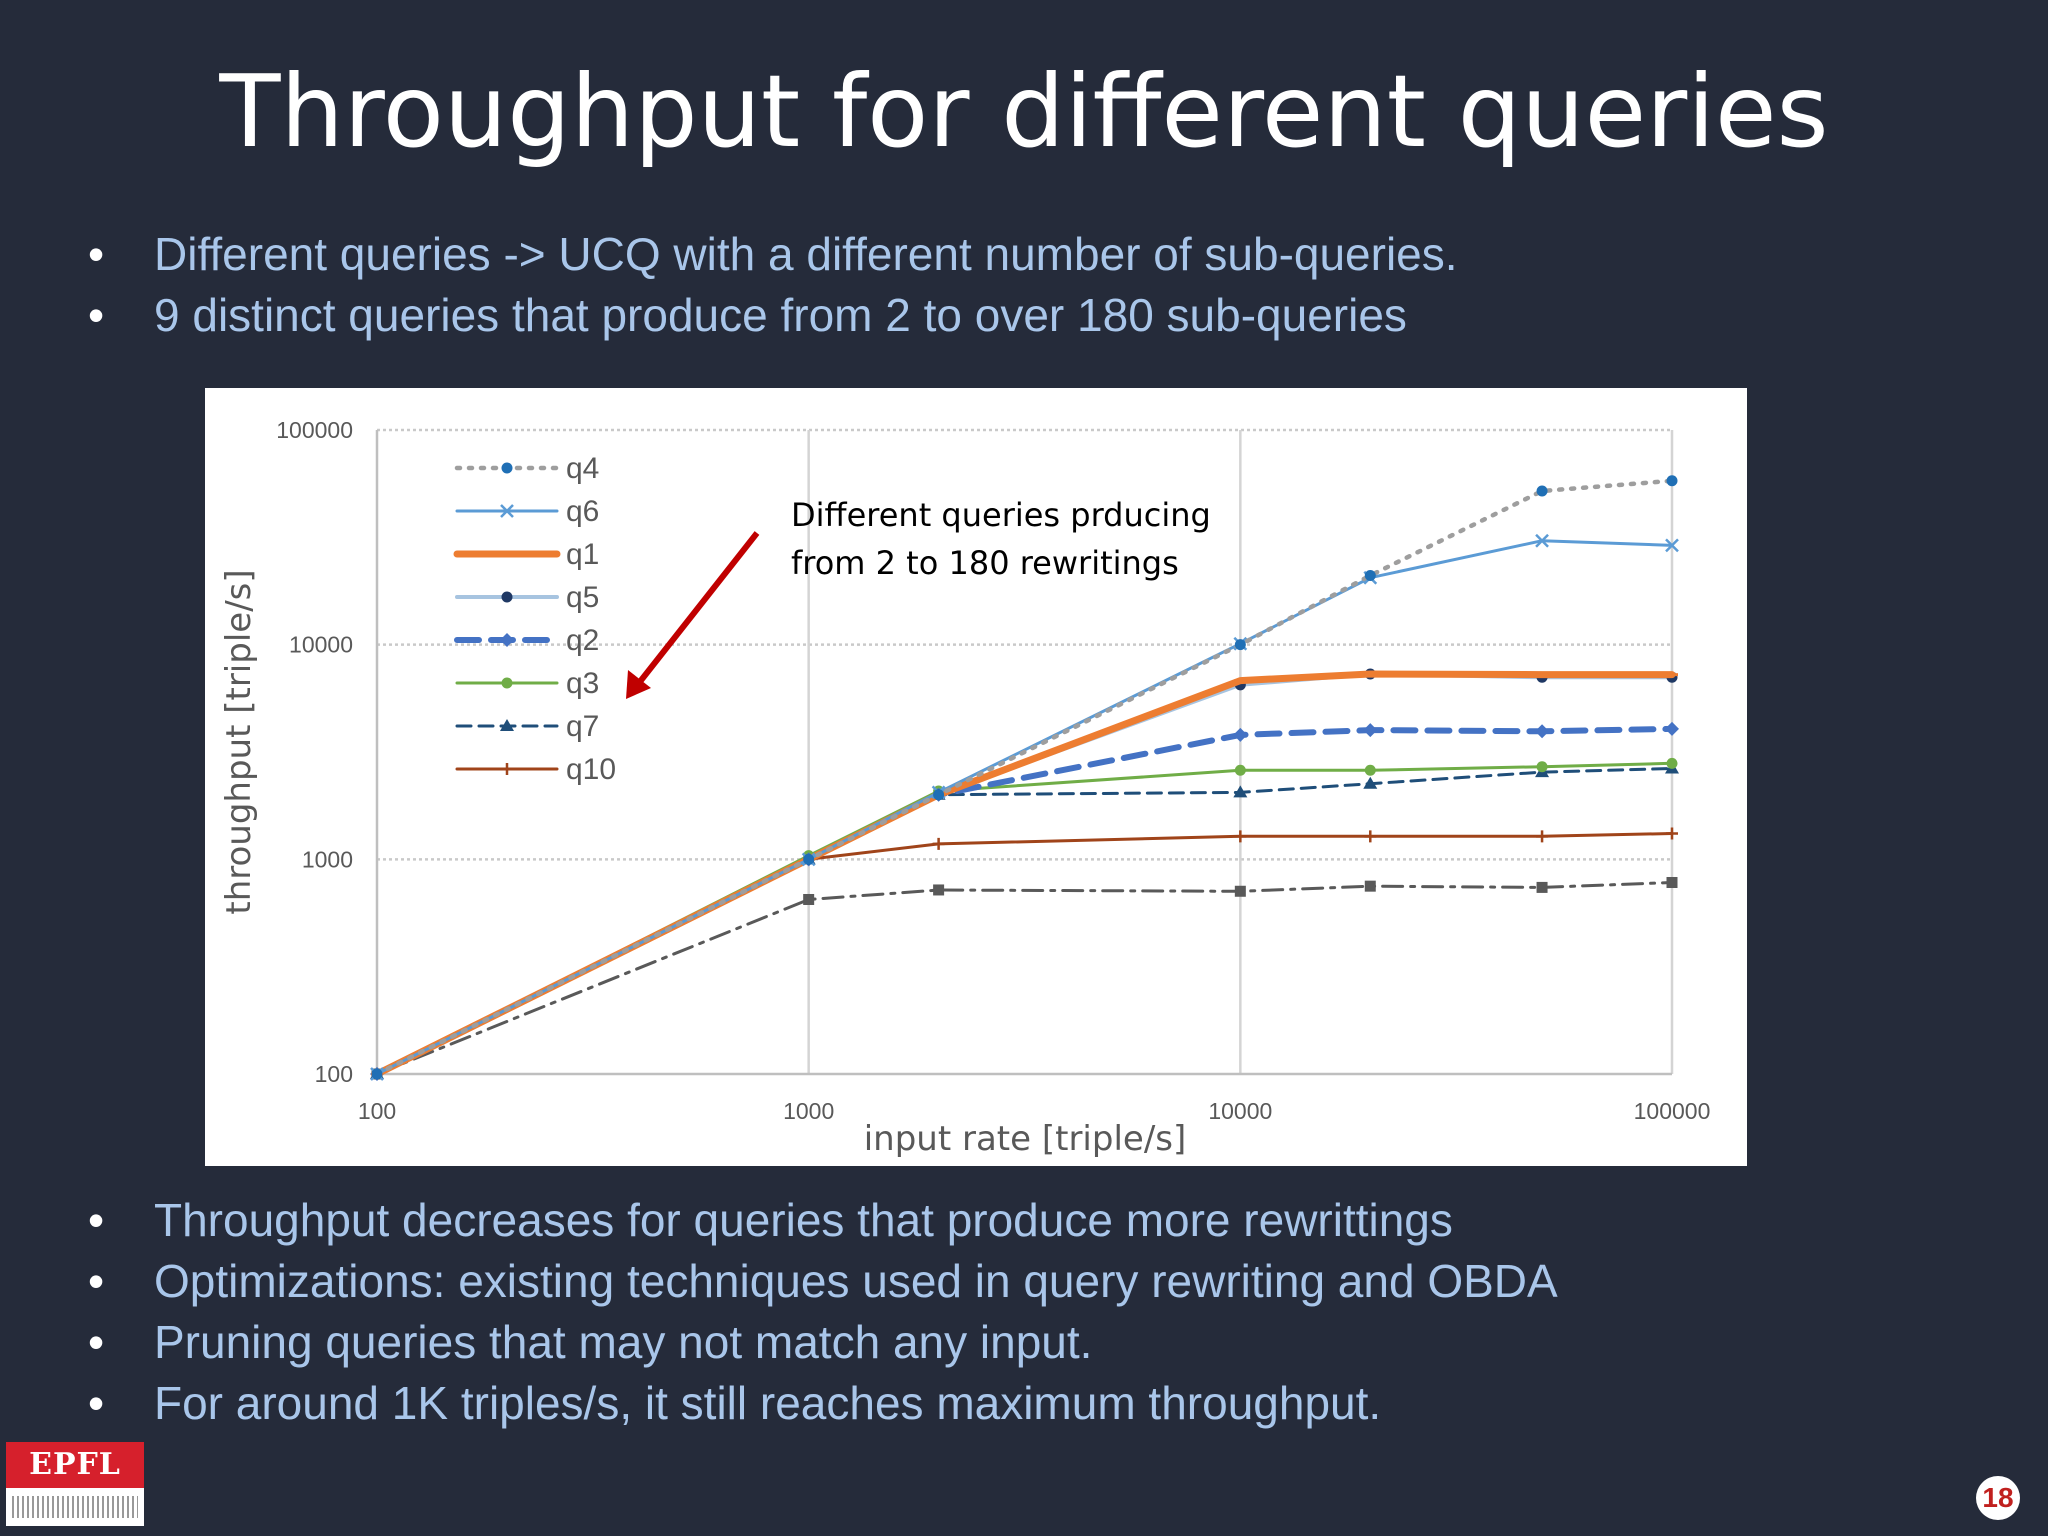 The image size is (2048, 1536). Describe the element at coordinates (582, 597) in the screenshot. I see `legend-label: q5` at that location.